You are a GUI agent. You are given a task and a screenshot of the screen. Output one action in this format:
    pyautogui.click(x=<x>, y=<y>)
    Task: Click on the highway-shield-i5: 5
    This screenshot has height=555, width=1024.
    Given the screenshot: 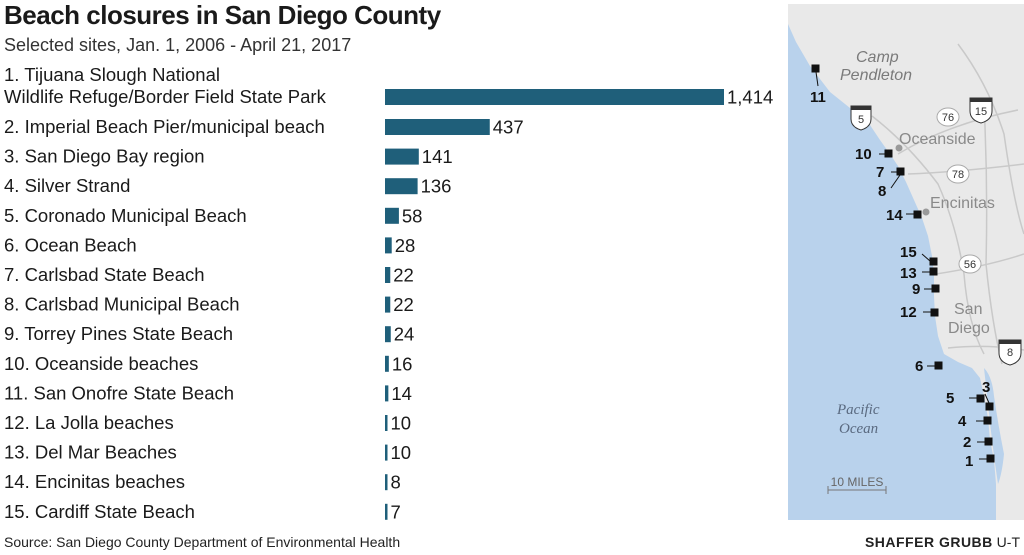 What is the action you would take?
    pyautogui.click(x=861, y=118)
    